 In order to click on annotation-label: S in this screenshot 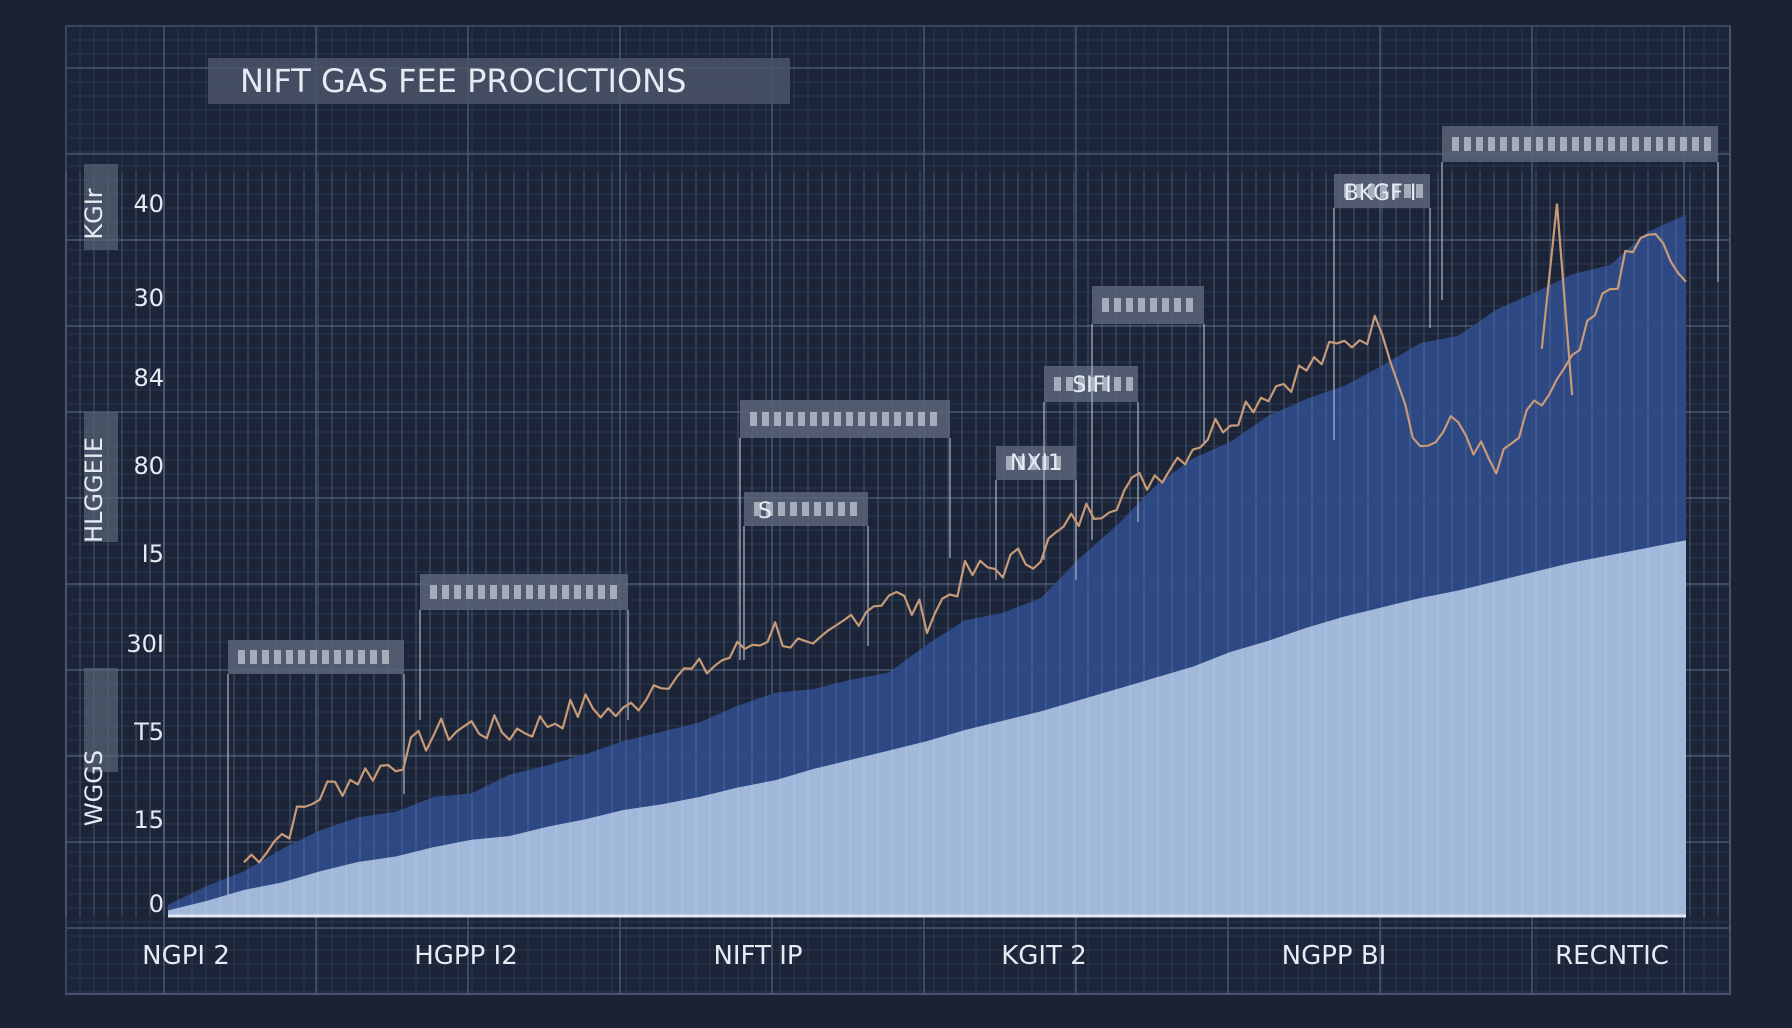, I will do `click(765, 511)`.